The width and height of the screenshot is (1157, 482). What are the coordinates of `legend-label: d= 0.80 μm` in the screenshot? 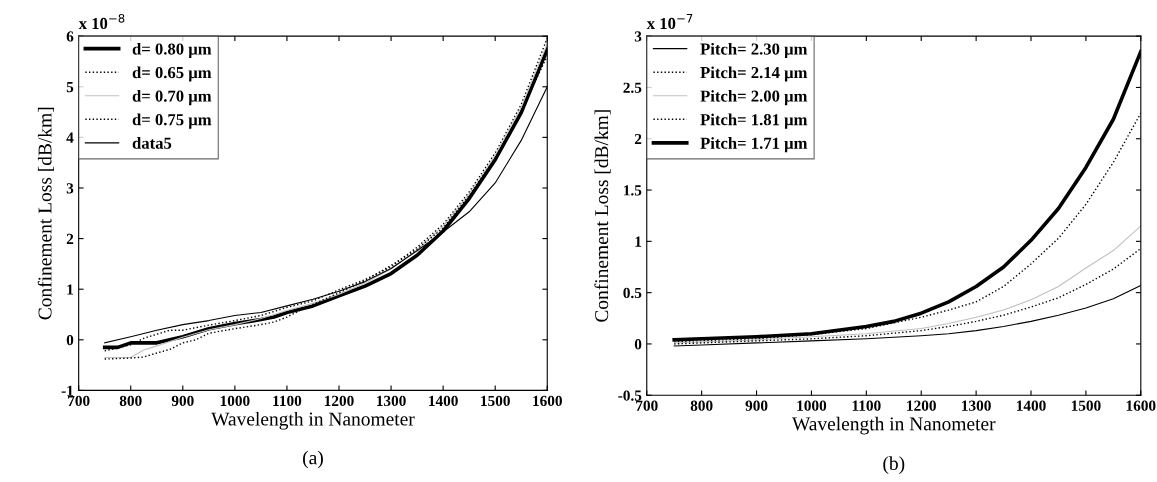 It's located at (172, 50).